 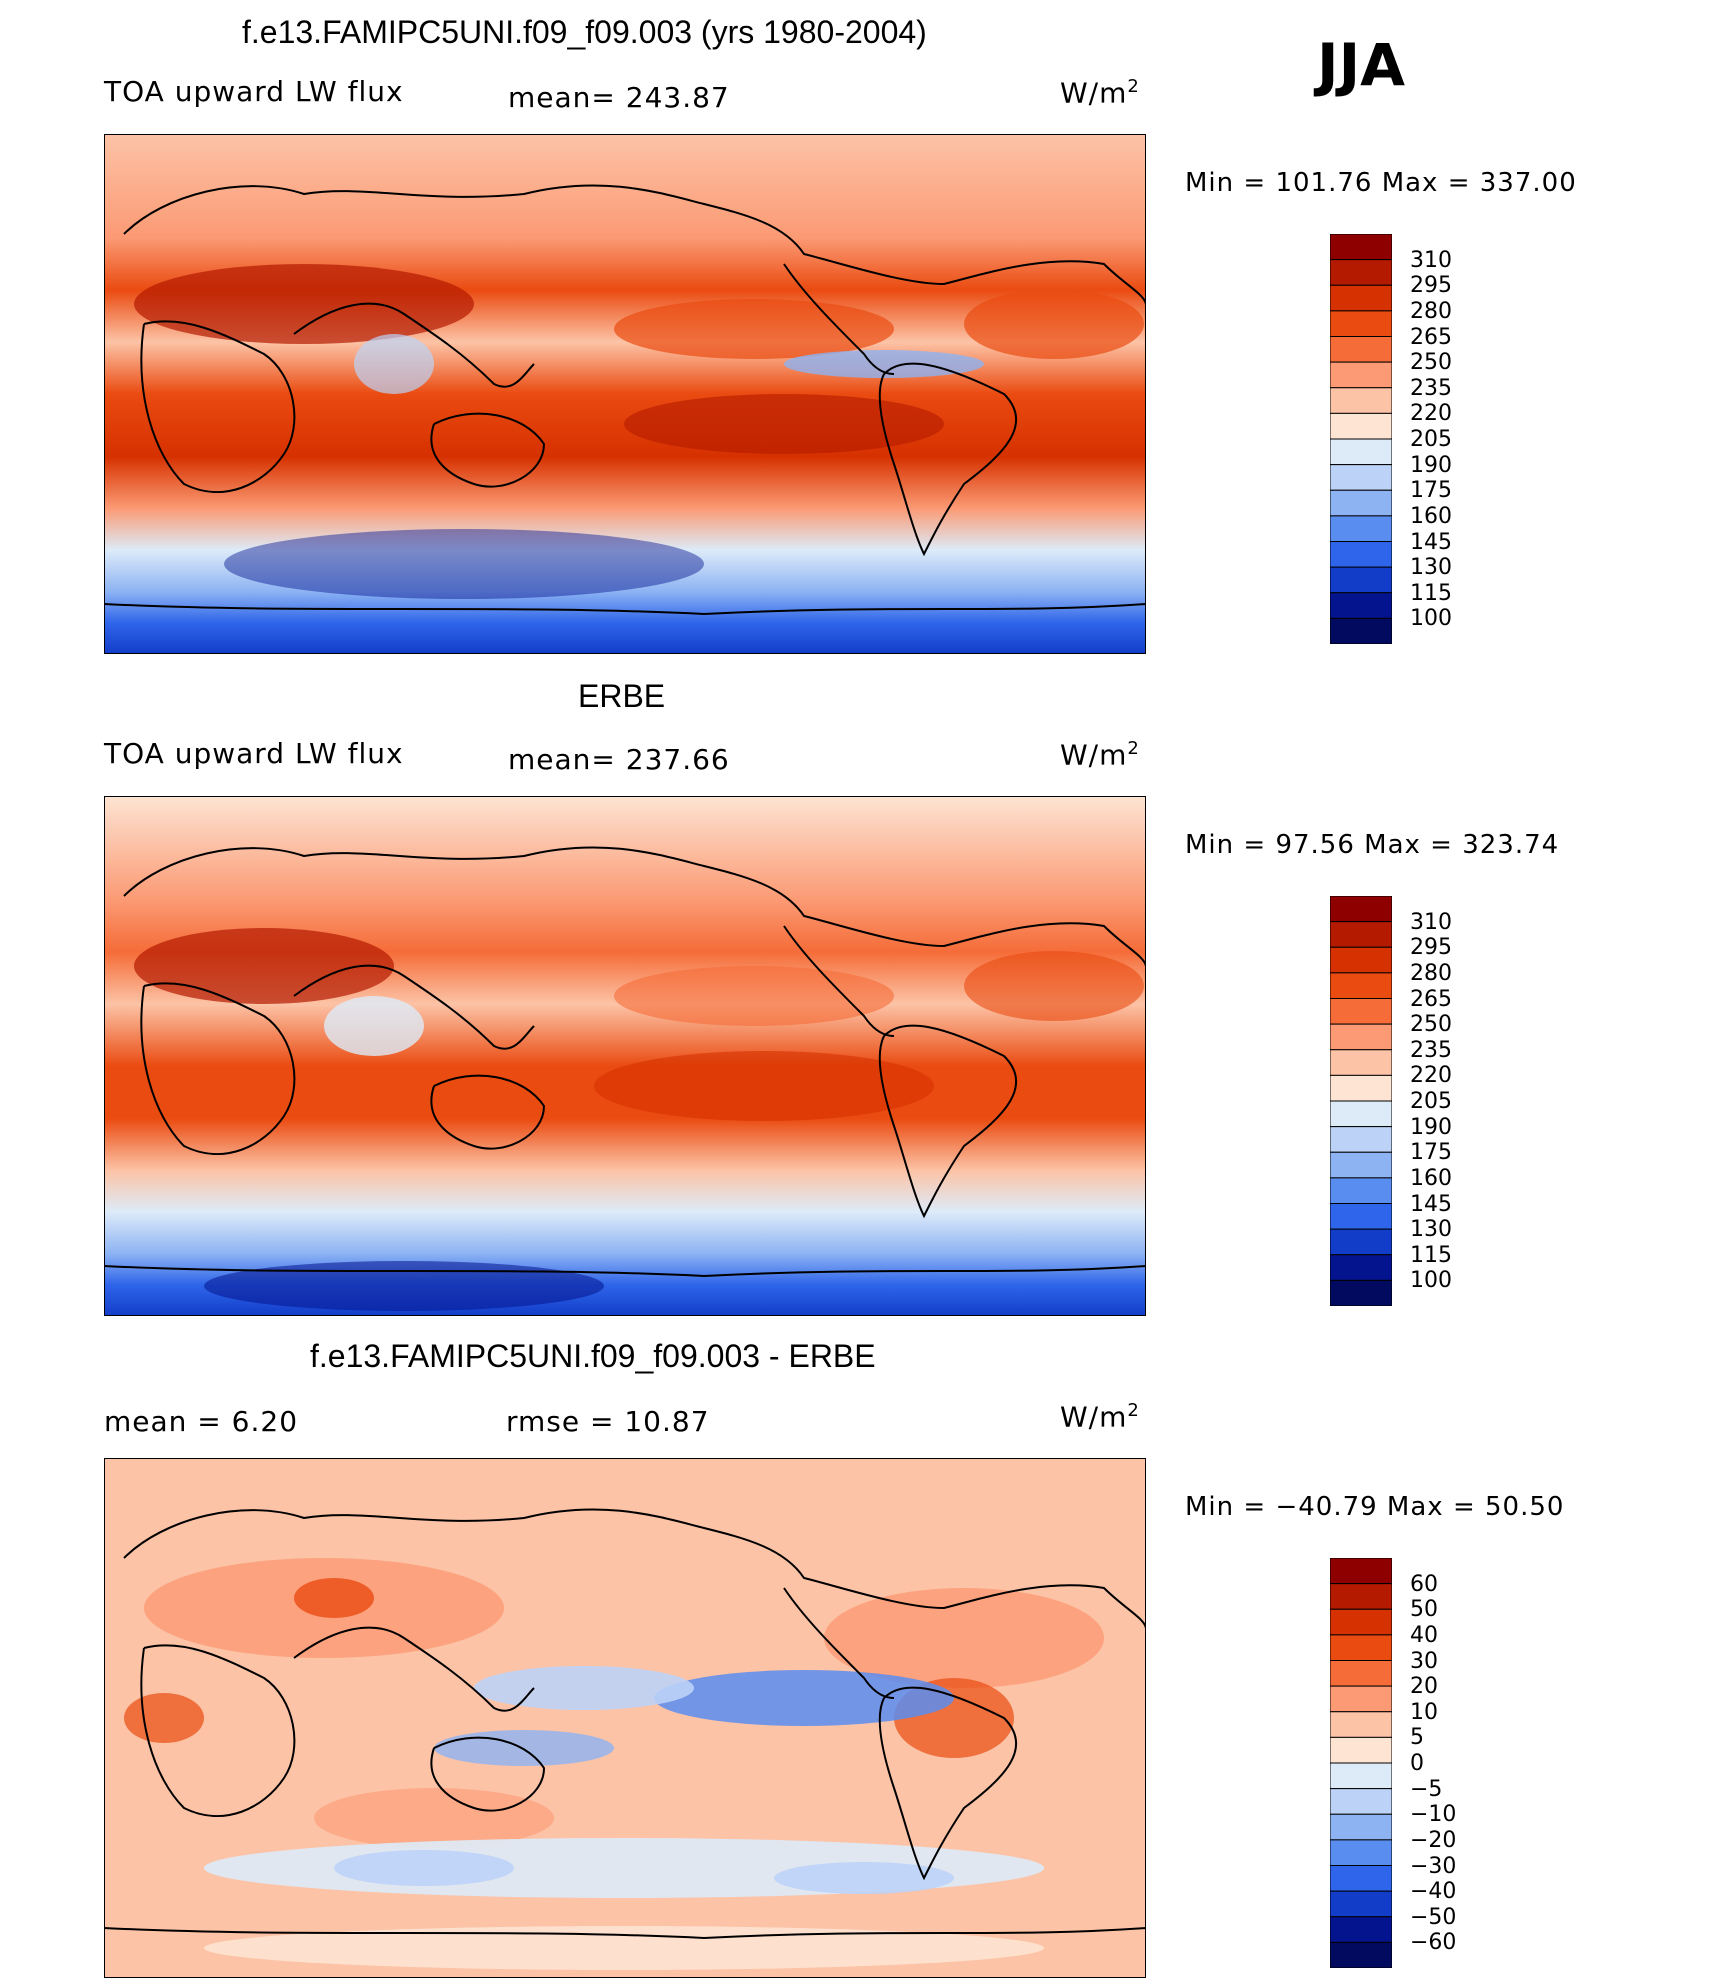 I want to click on colorbar-tick-label: 310, so click(x=1431, y=922).